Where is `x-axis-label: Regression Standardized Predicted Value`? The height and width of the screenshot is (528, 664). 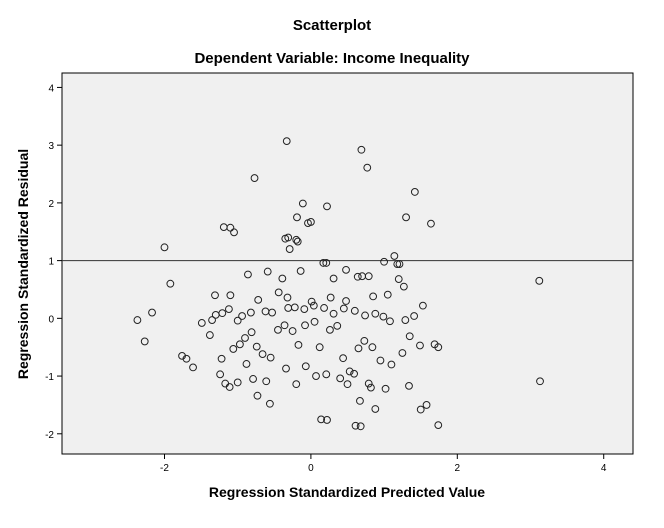 x-axis-label: Regression Standardized Predicted Value is located at coordinates (347, 492).